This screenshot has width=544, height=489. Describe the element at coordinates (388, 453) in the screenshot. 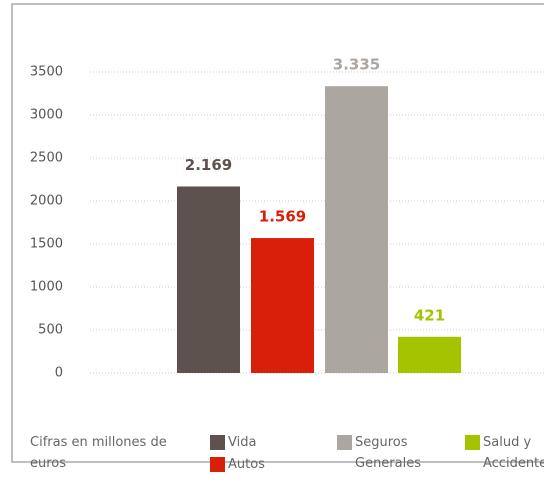

I see `legend-label: Seguros Generales` at that location.